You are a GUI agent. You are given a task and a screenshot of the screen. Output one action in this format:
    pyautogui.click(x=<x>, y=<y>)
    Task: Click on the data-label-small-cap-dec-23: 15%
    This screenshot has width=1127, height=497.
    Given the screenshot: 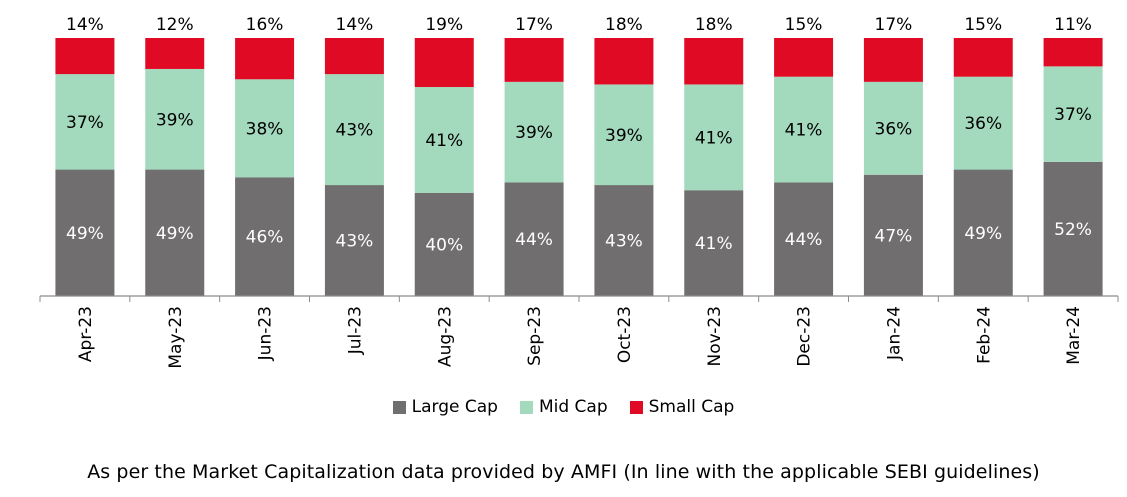 What is the action you would take?
    pyautogui.click(x=804, y=25)
    